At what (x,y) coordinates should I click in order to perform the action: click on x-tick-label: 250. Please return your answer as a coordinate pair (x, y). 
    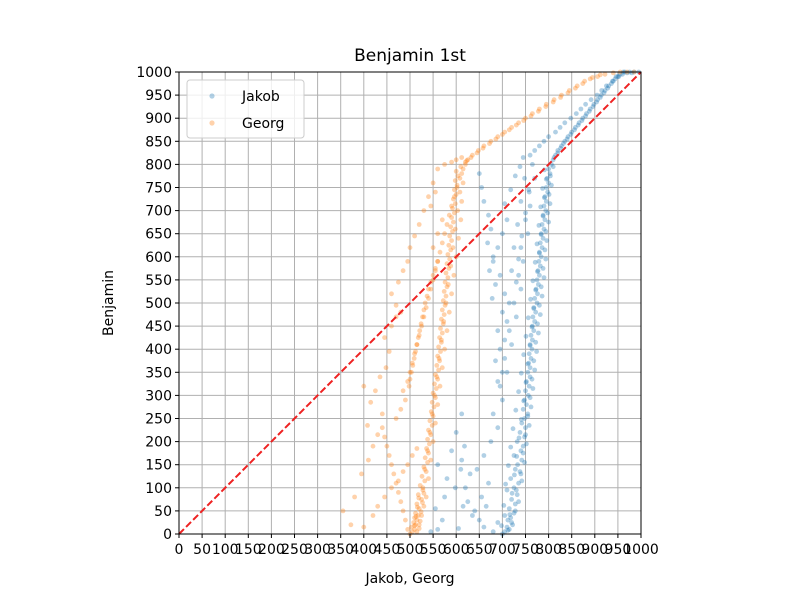
    Looking at the image, I should click on (294, 550).